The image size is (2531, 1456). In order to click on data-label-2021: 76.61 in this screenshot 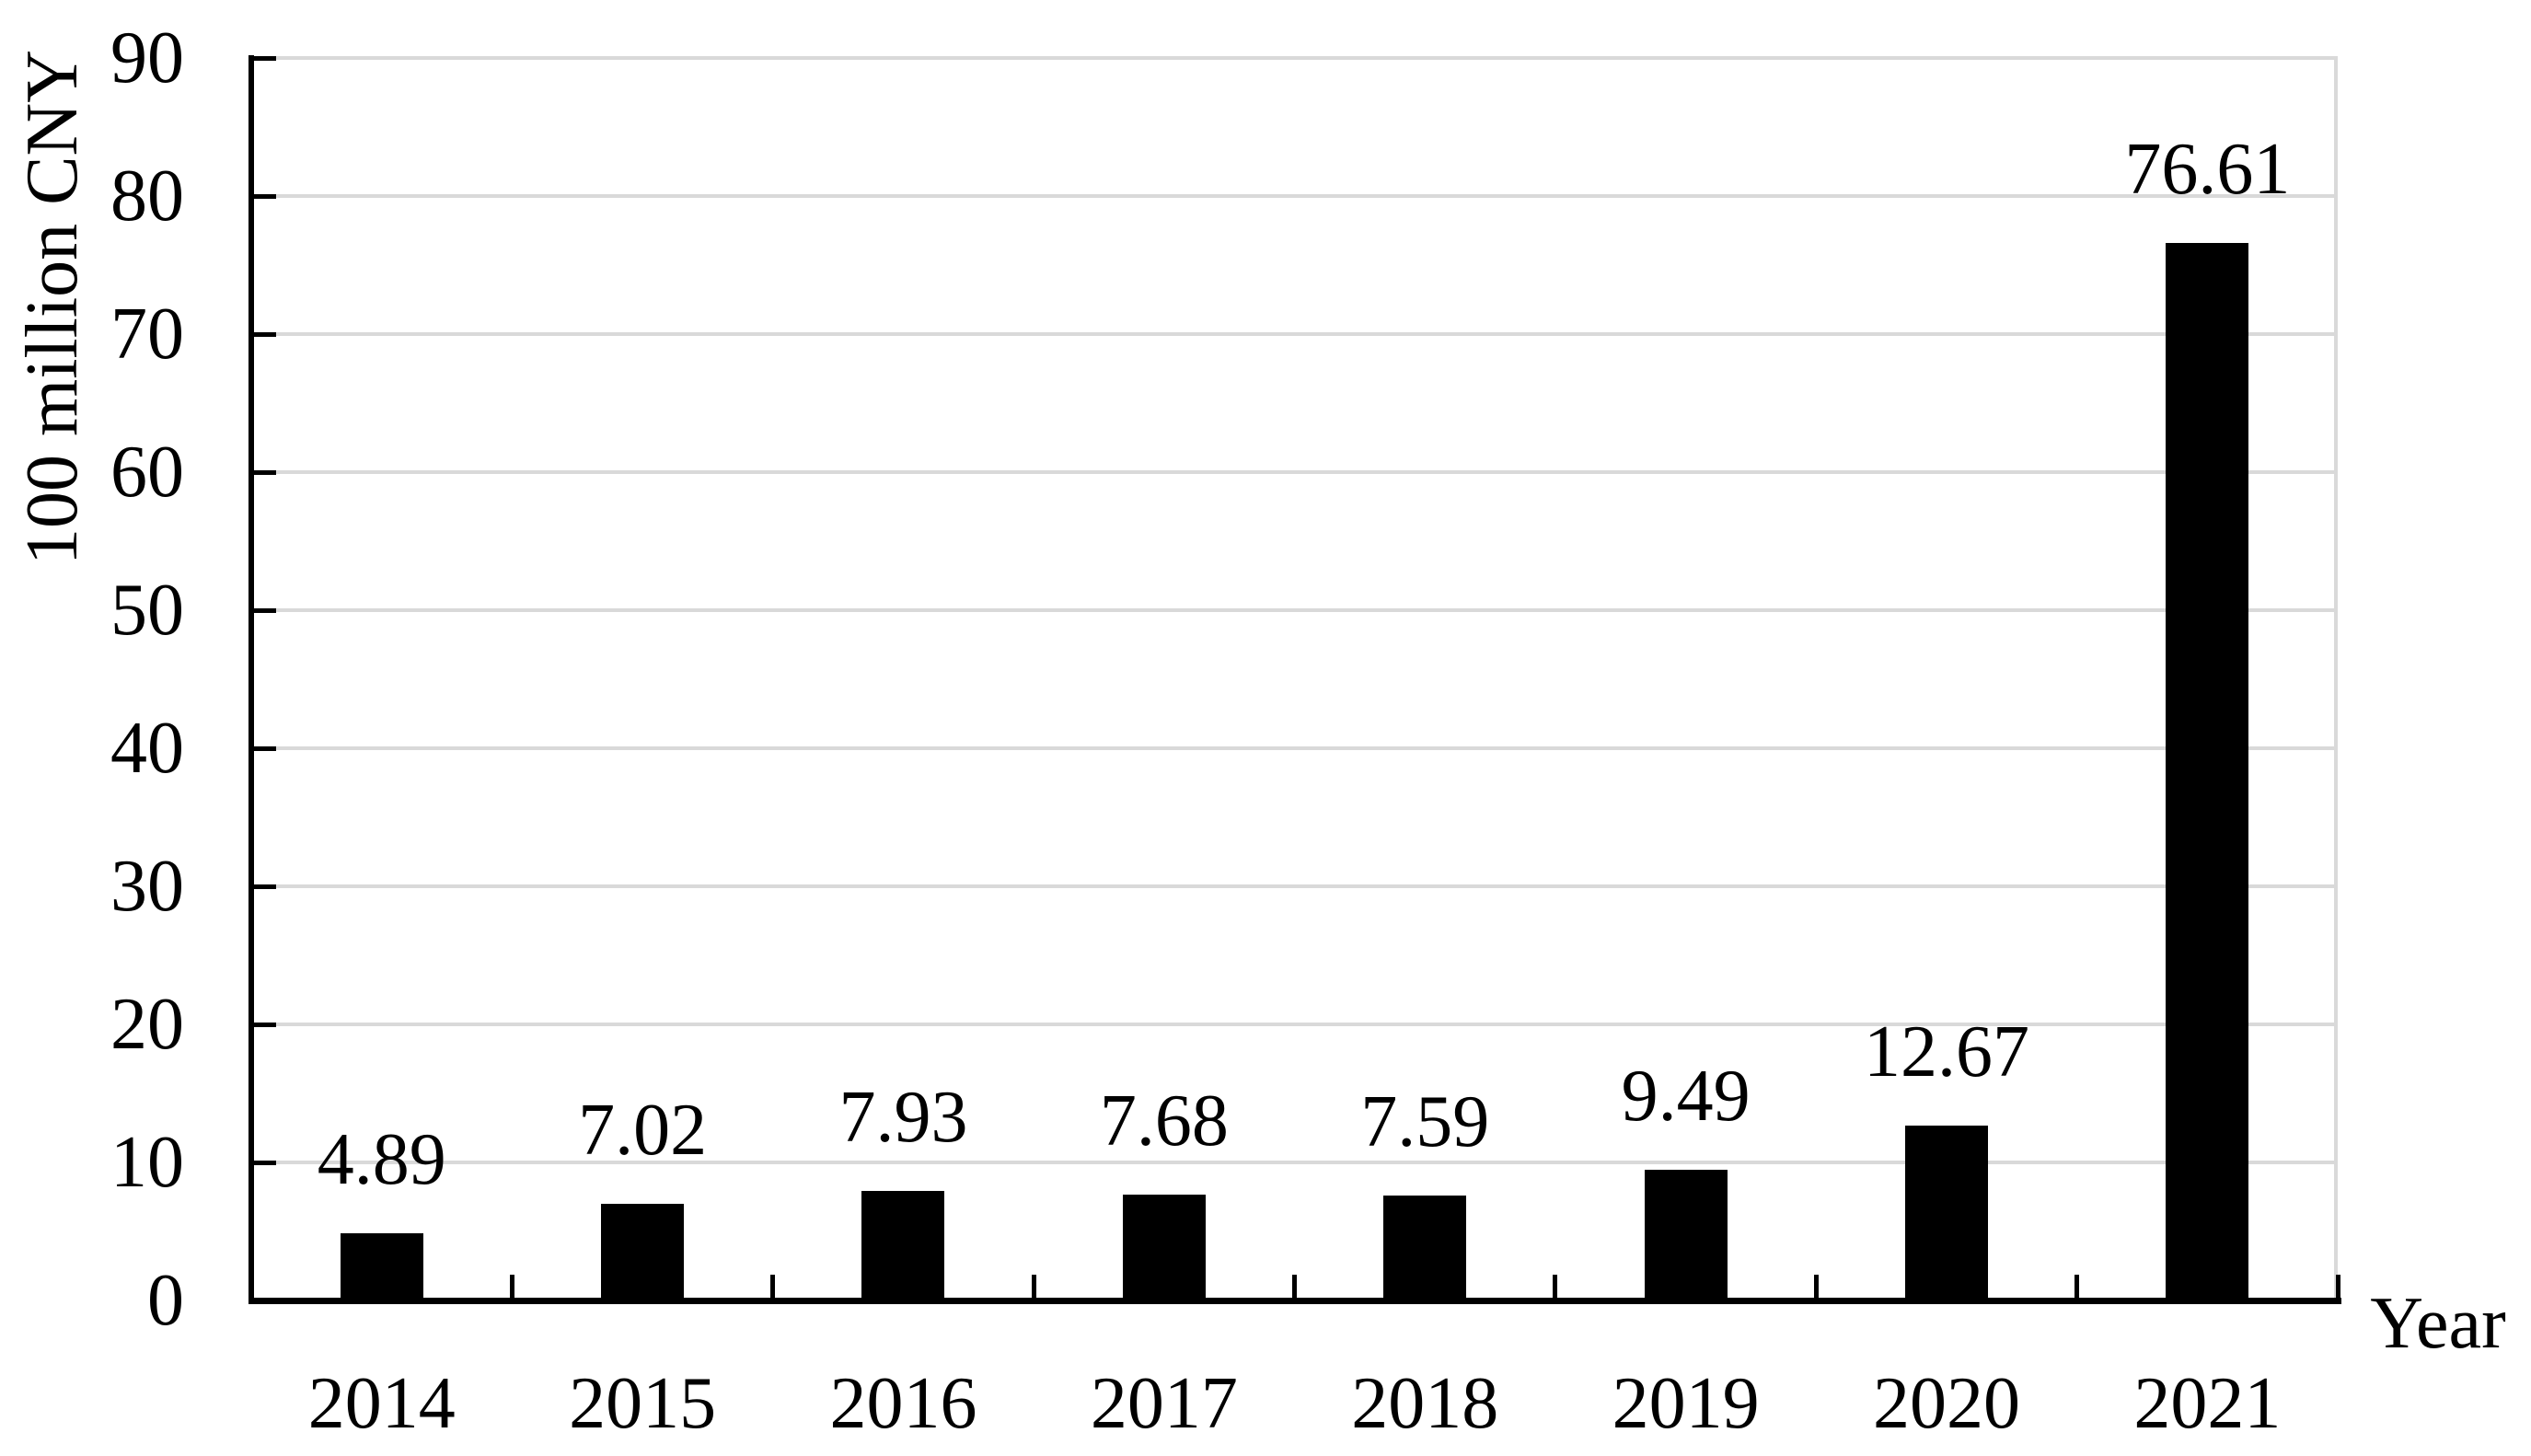, I will do `click(2207, 169)`.